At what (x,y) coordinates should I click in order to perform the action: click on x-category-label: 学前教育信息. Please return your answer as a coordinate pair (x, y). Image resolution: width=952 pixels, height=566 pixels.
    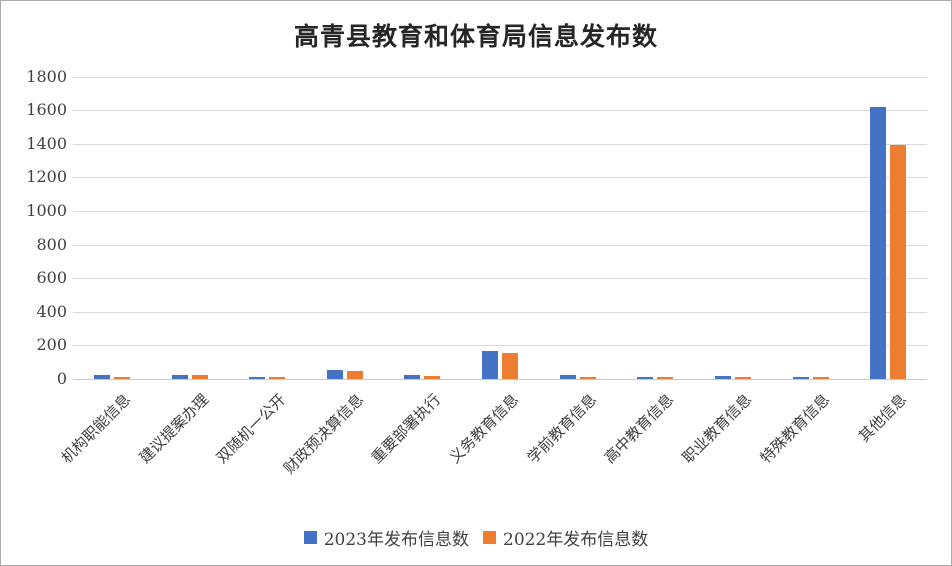
    Looking at the image, I should click on (561, 428).